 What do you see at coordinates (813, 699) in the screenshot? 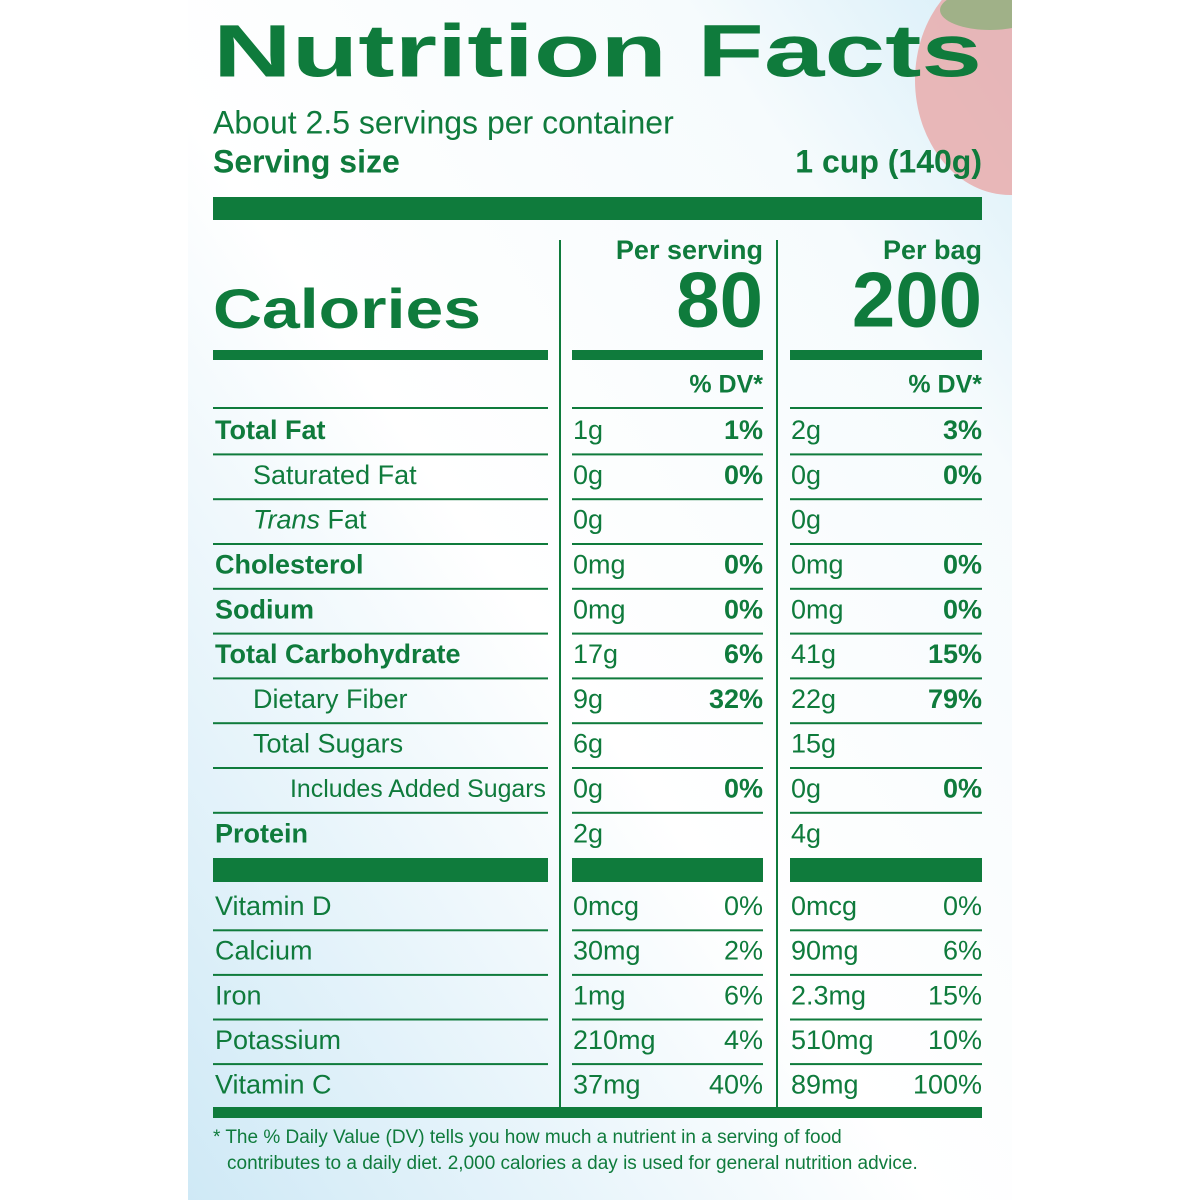
I see `amount: 22g` at bounding box center [813, 699].